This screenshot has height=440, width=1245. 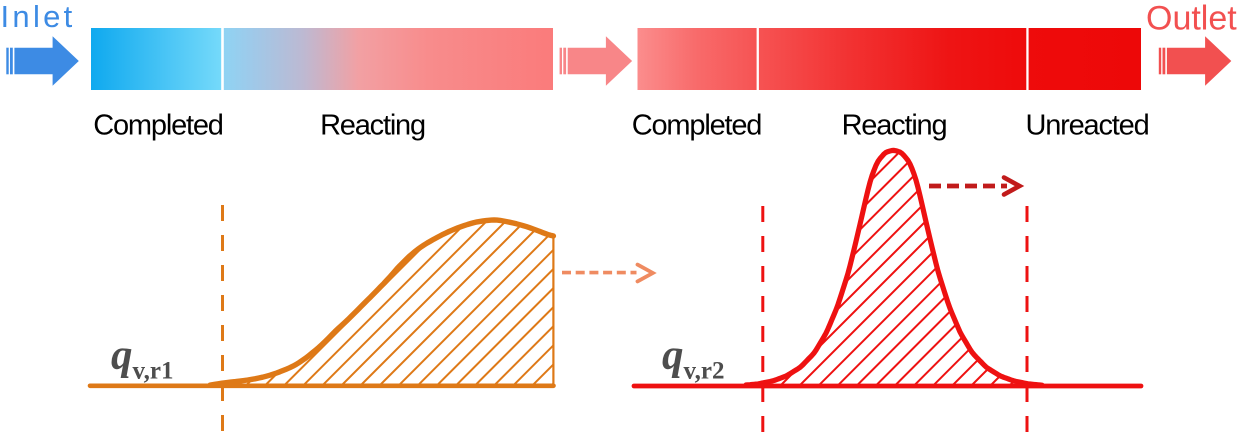 What do you see at coordinates (1191, 18) in the screenshot?
I see `svg-text: Outlet` at bounding box center [1191, 18].